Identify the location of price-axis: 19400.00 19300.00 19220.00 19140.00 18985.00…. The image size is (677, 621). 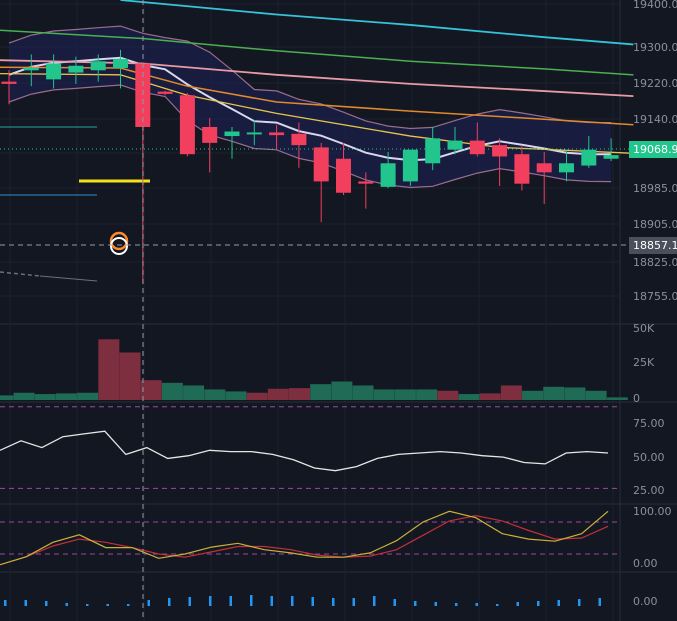
(653, 304).